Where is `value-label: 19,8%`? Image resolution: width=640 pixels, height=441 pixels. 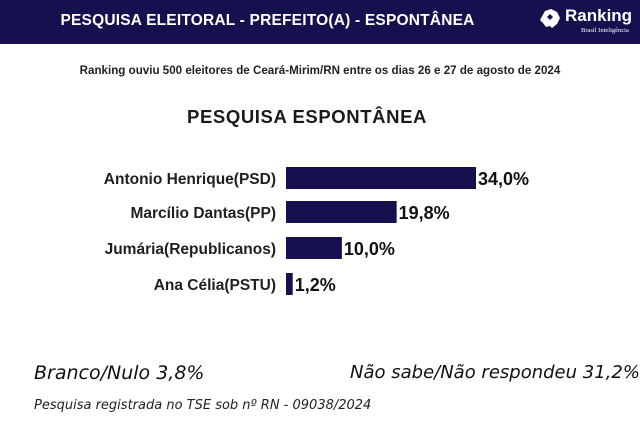
value-label: 19,8% is located at coordinates (424, 213).